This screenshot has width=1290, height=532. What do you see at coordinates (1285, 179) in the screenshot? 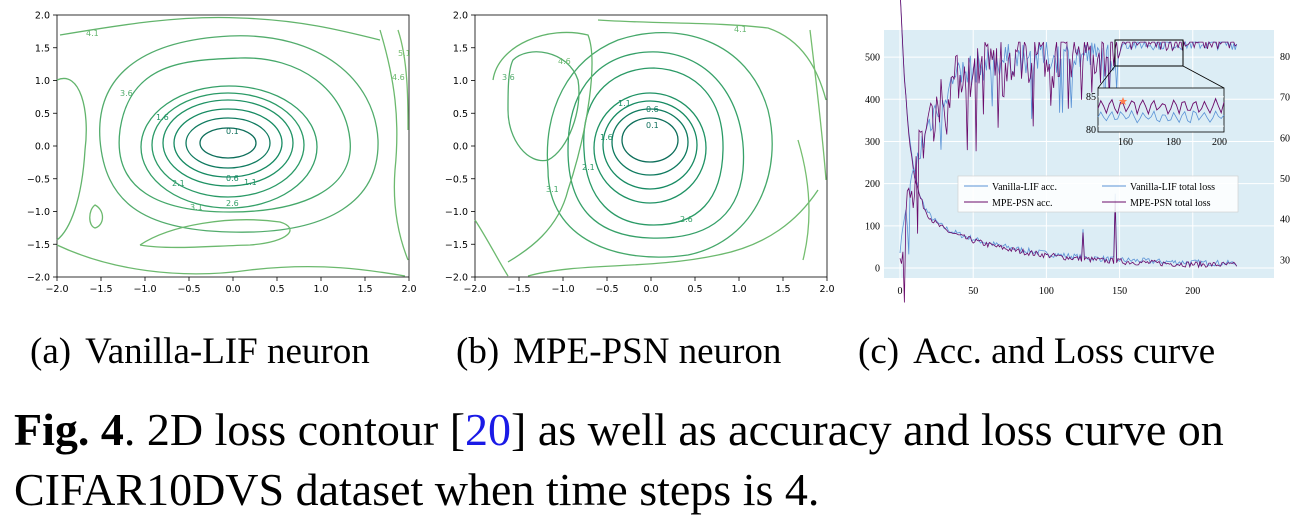
I see `y-right-tick-label: 50` at bounding box center [1285, 179].